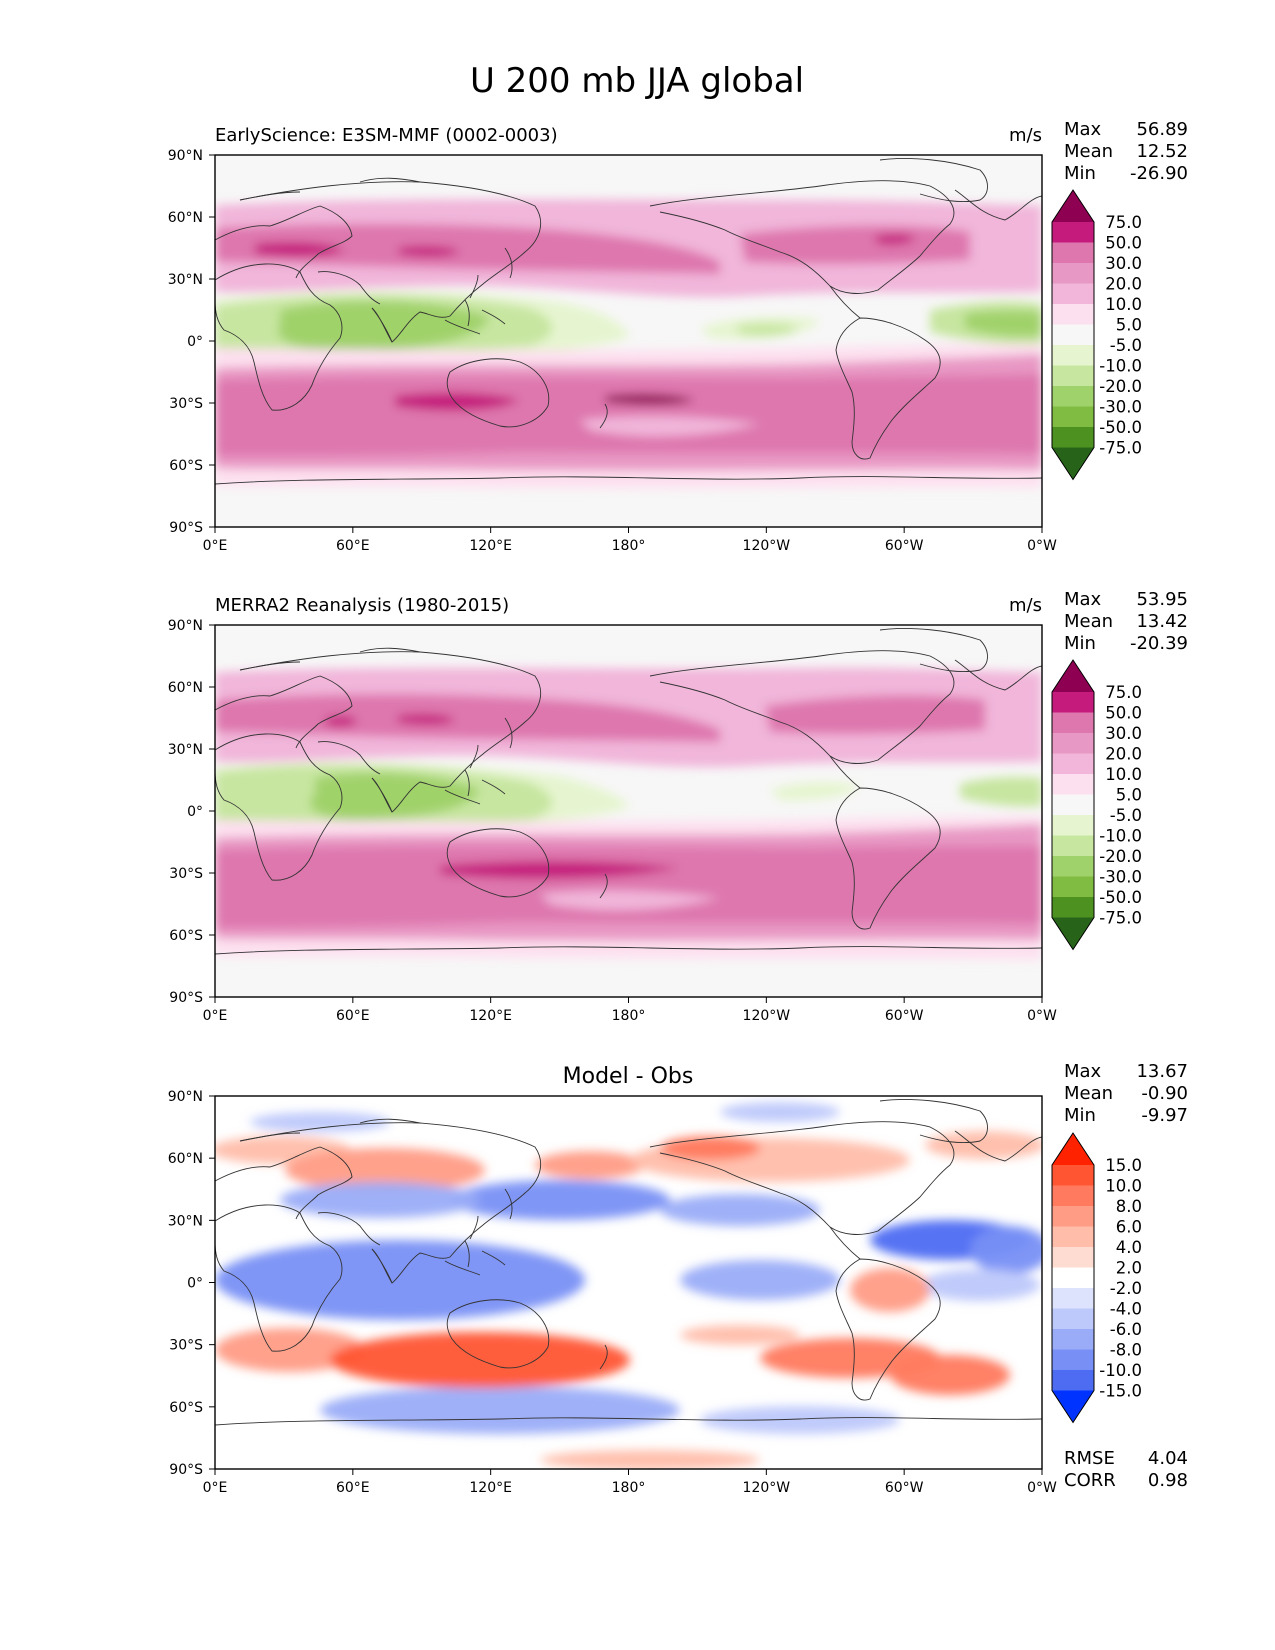  I want to click on panel-title: MERRA2 Reanalysis (1980-2015), so click(362, 605).